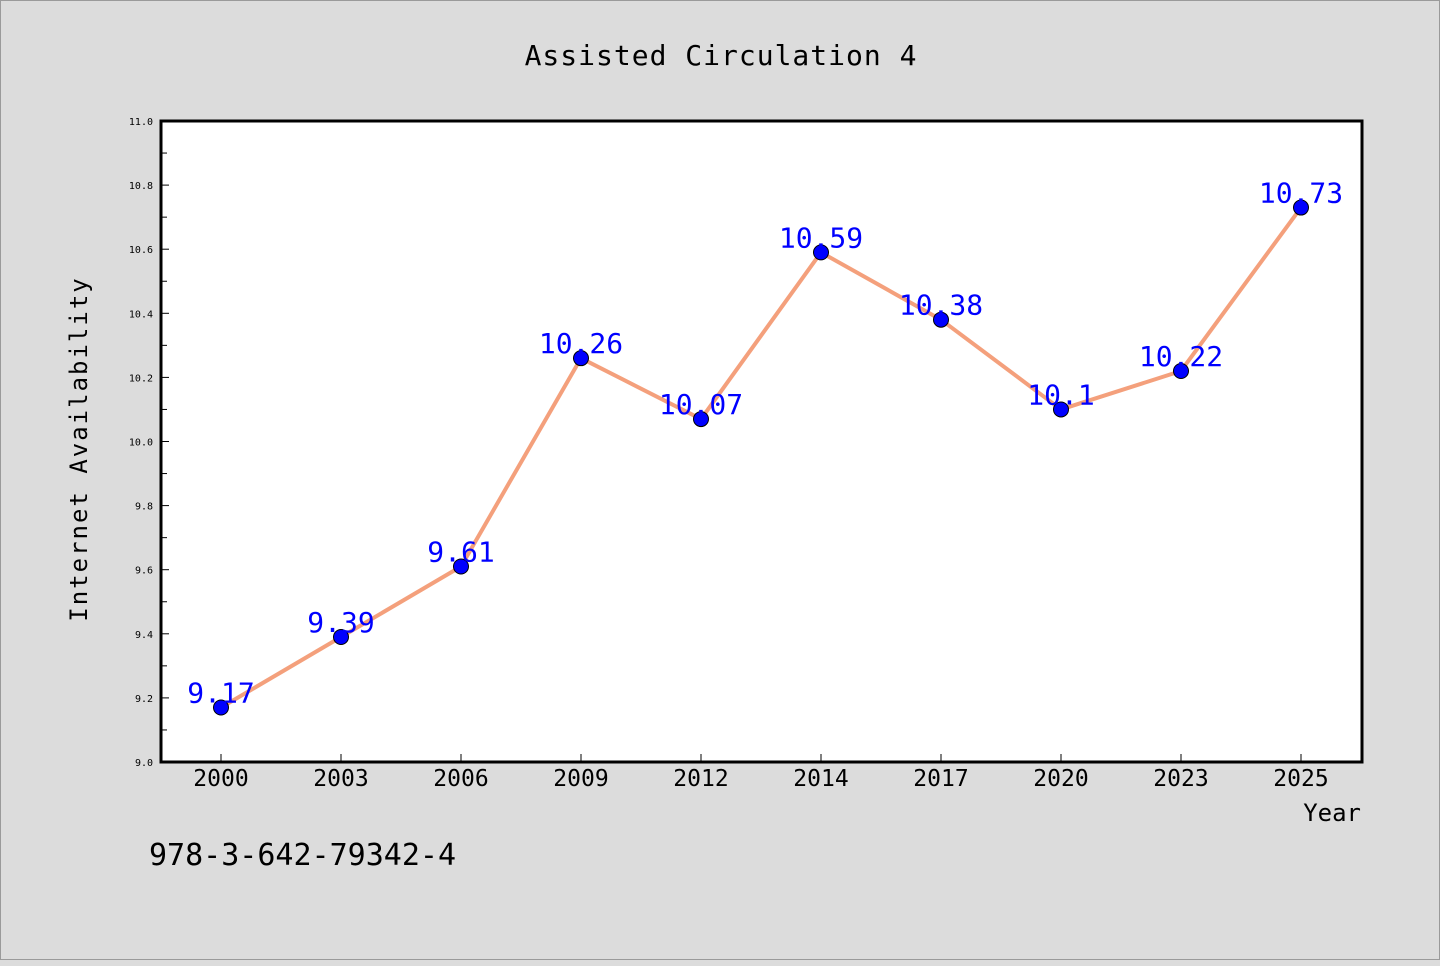 The image size is (1440, 966). I want to click on x-tick-label: 2003, so click(340, 779).